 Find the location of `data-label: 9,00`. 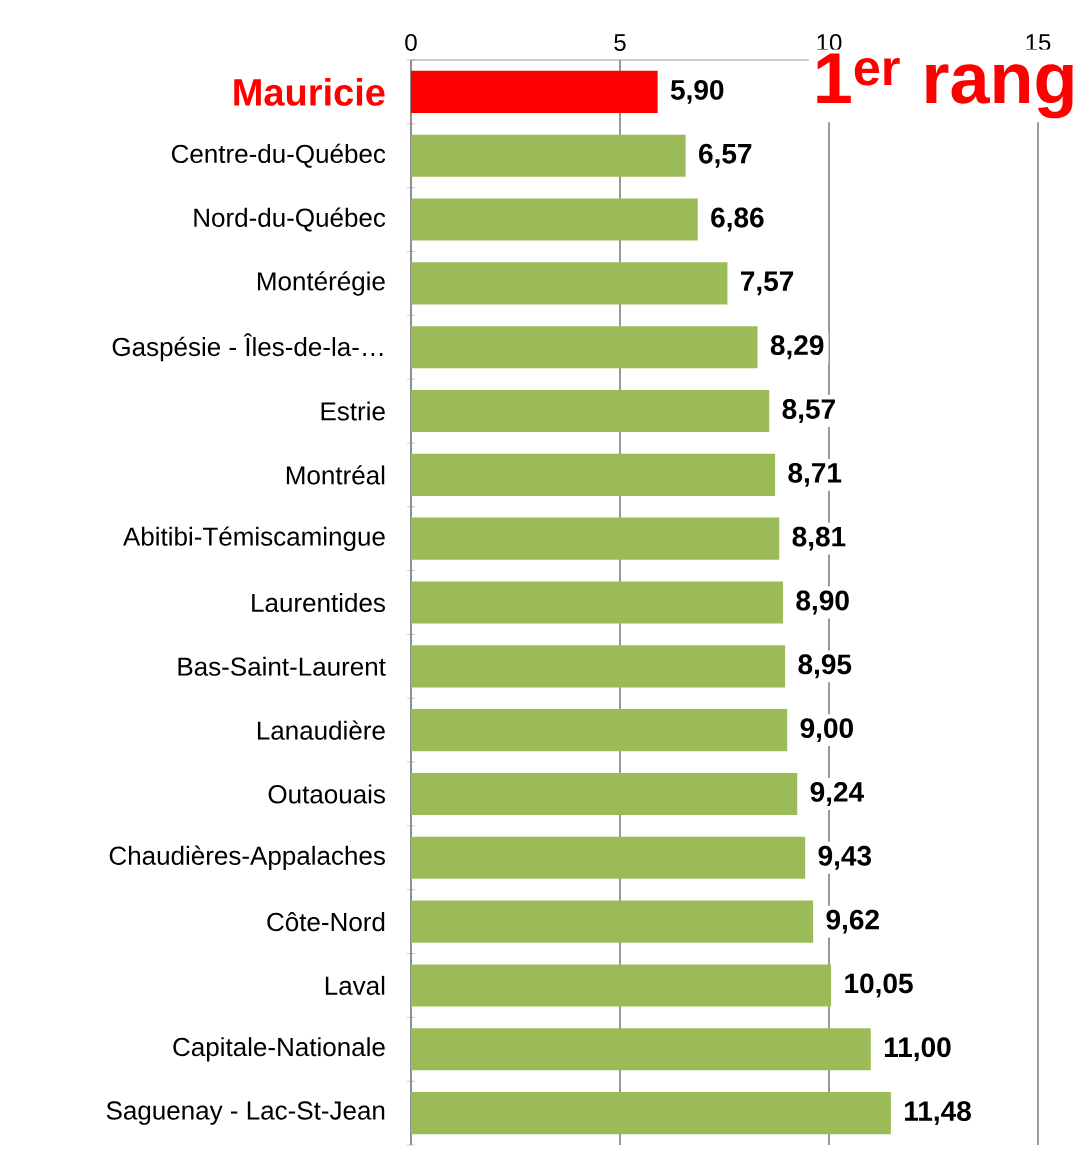

data-label: 9,00 is located at coordinates (826, 730).